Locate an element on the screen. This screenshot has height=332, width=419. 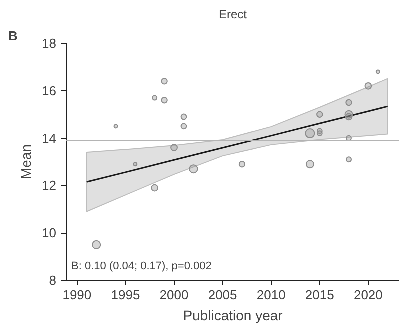
x-tick-label: 2020 is located at coordinates (368, 295).